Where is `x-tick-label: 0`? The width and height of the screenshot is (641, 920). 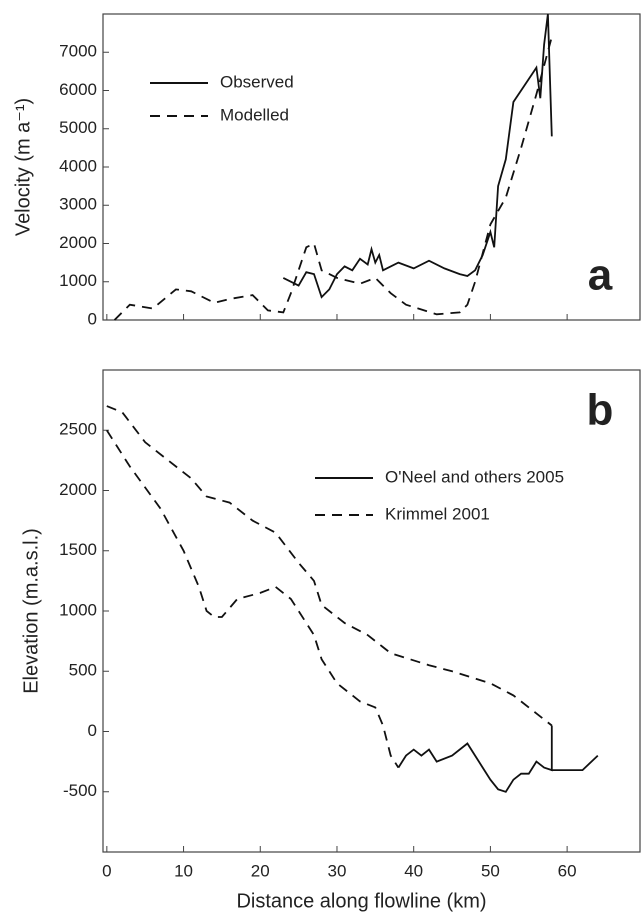
x-tick-label: 0 is located at coordinates (106, 870).